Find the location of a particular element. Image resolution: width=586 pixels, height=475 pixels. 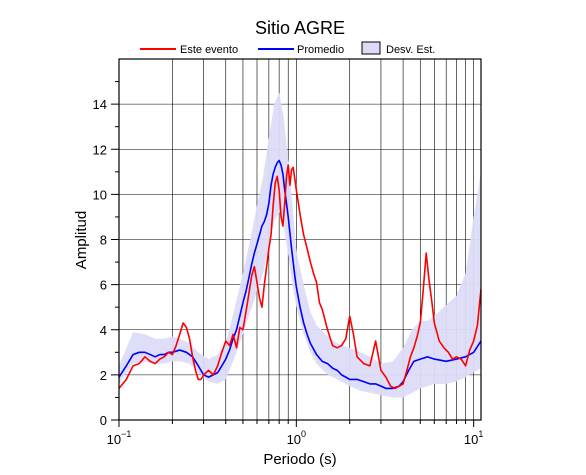

legend: Este evento Promedio Desv. Est. is located at coordinates (287, 48).